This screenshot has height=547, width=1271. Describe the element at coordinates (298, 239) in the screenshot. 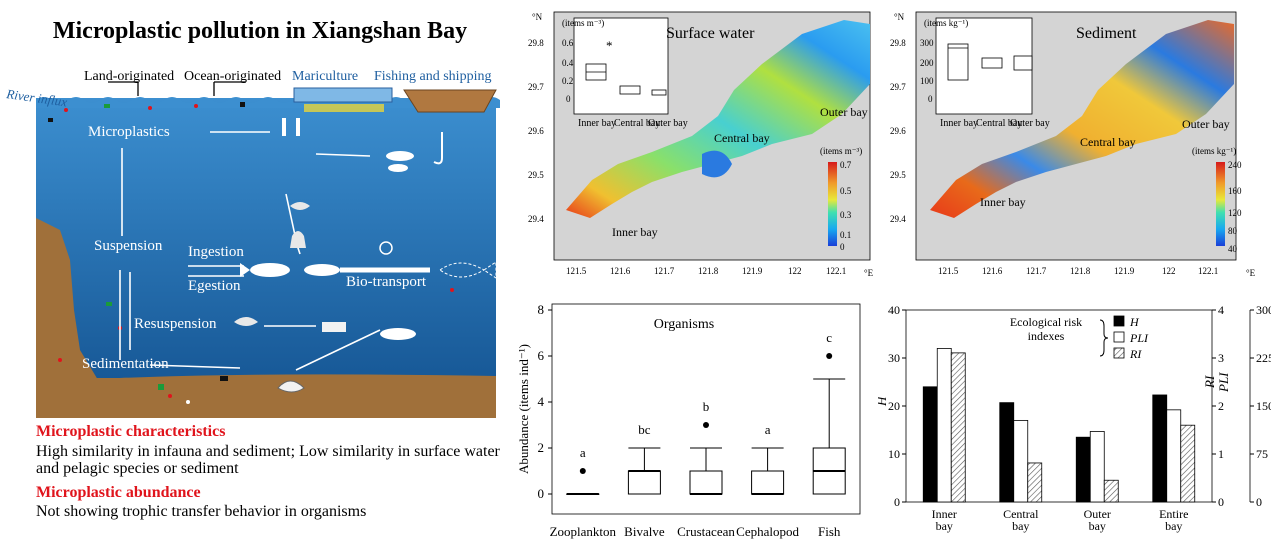

I see `squid-icon` at that location.